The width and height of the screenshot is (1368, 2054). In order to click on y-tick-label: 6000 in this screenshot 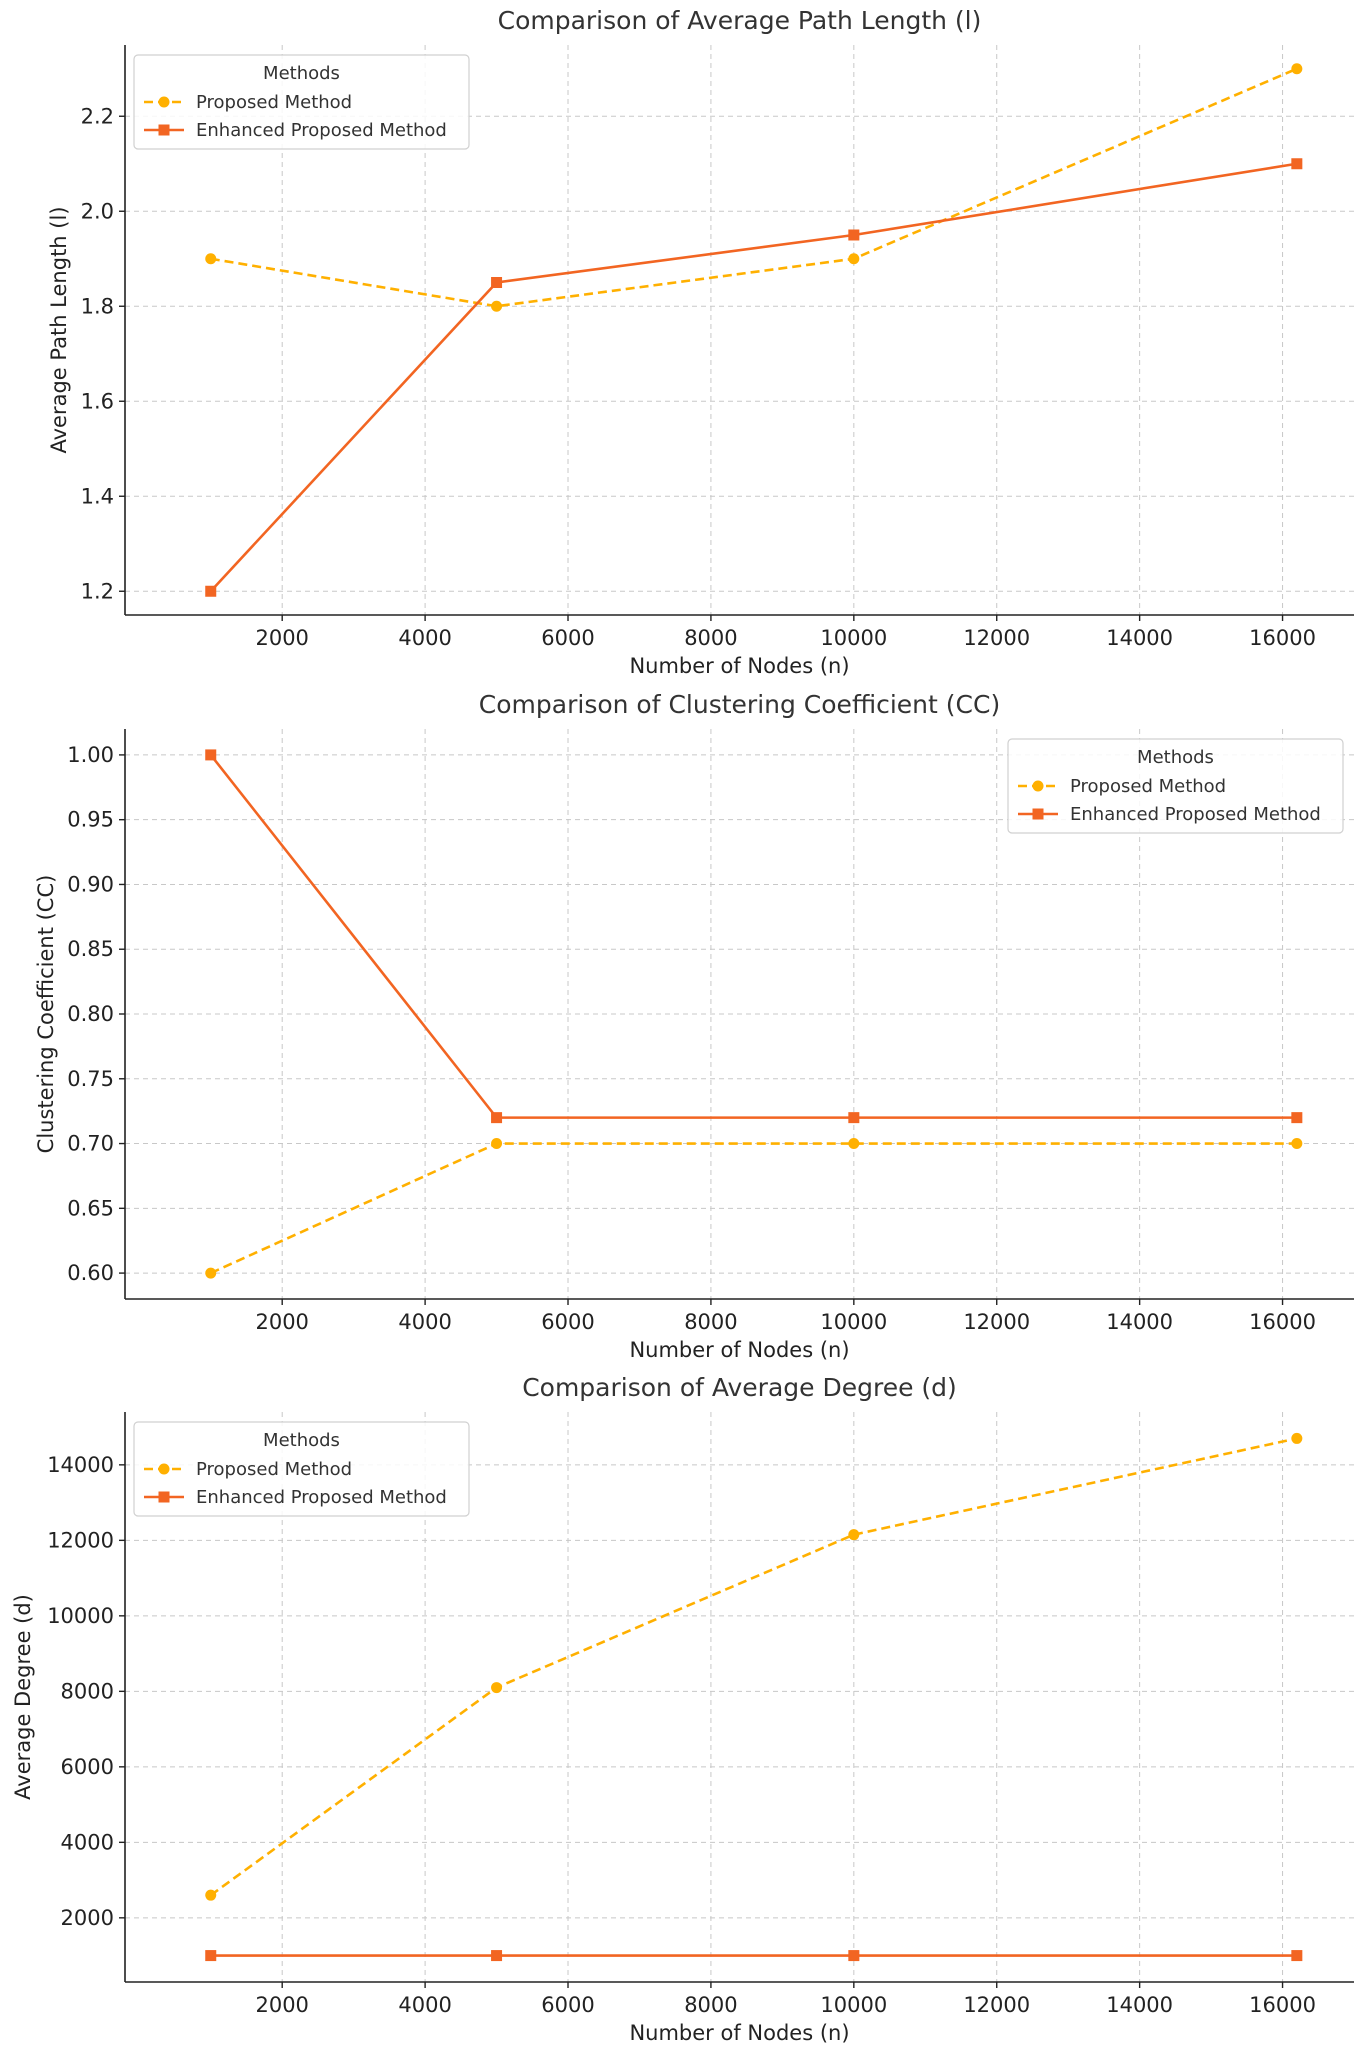, I will do `click(87, 1767)`.